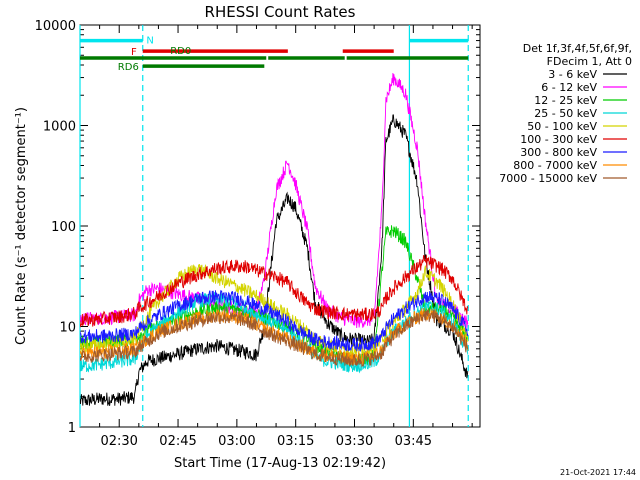 This screenshot has height=480, width=640. I want to click on x-axis-label: Start Time (17-Aug-13 02:19:42), so click(280, 463).